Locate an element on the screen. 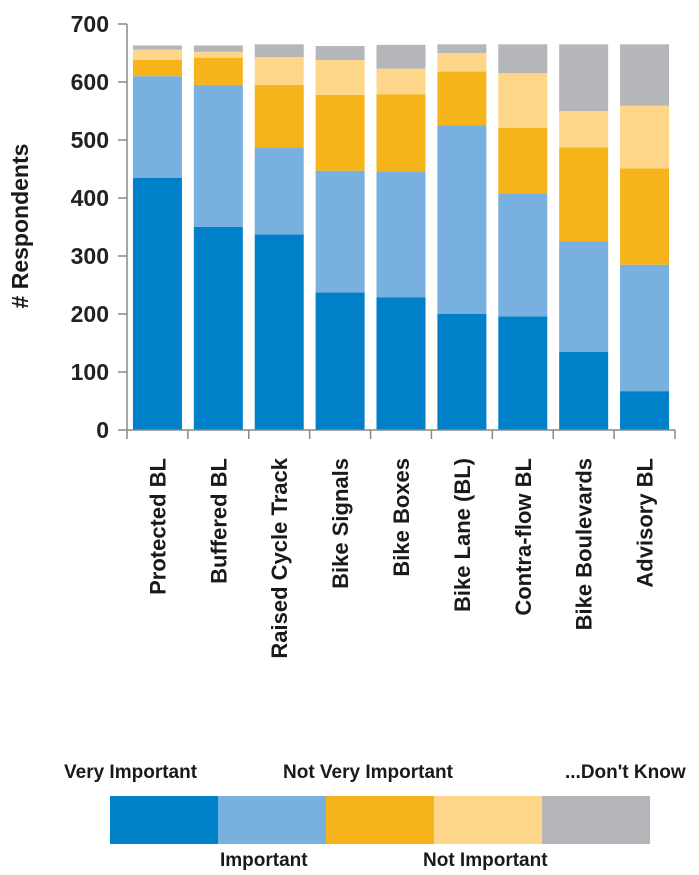 The height and width of the screenshot is (875, 699). bar-bike-boulevards-not-very-important is located at coordinates (584, 194).